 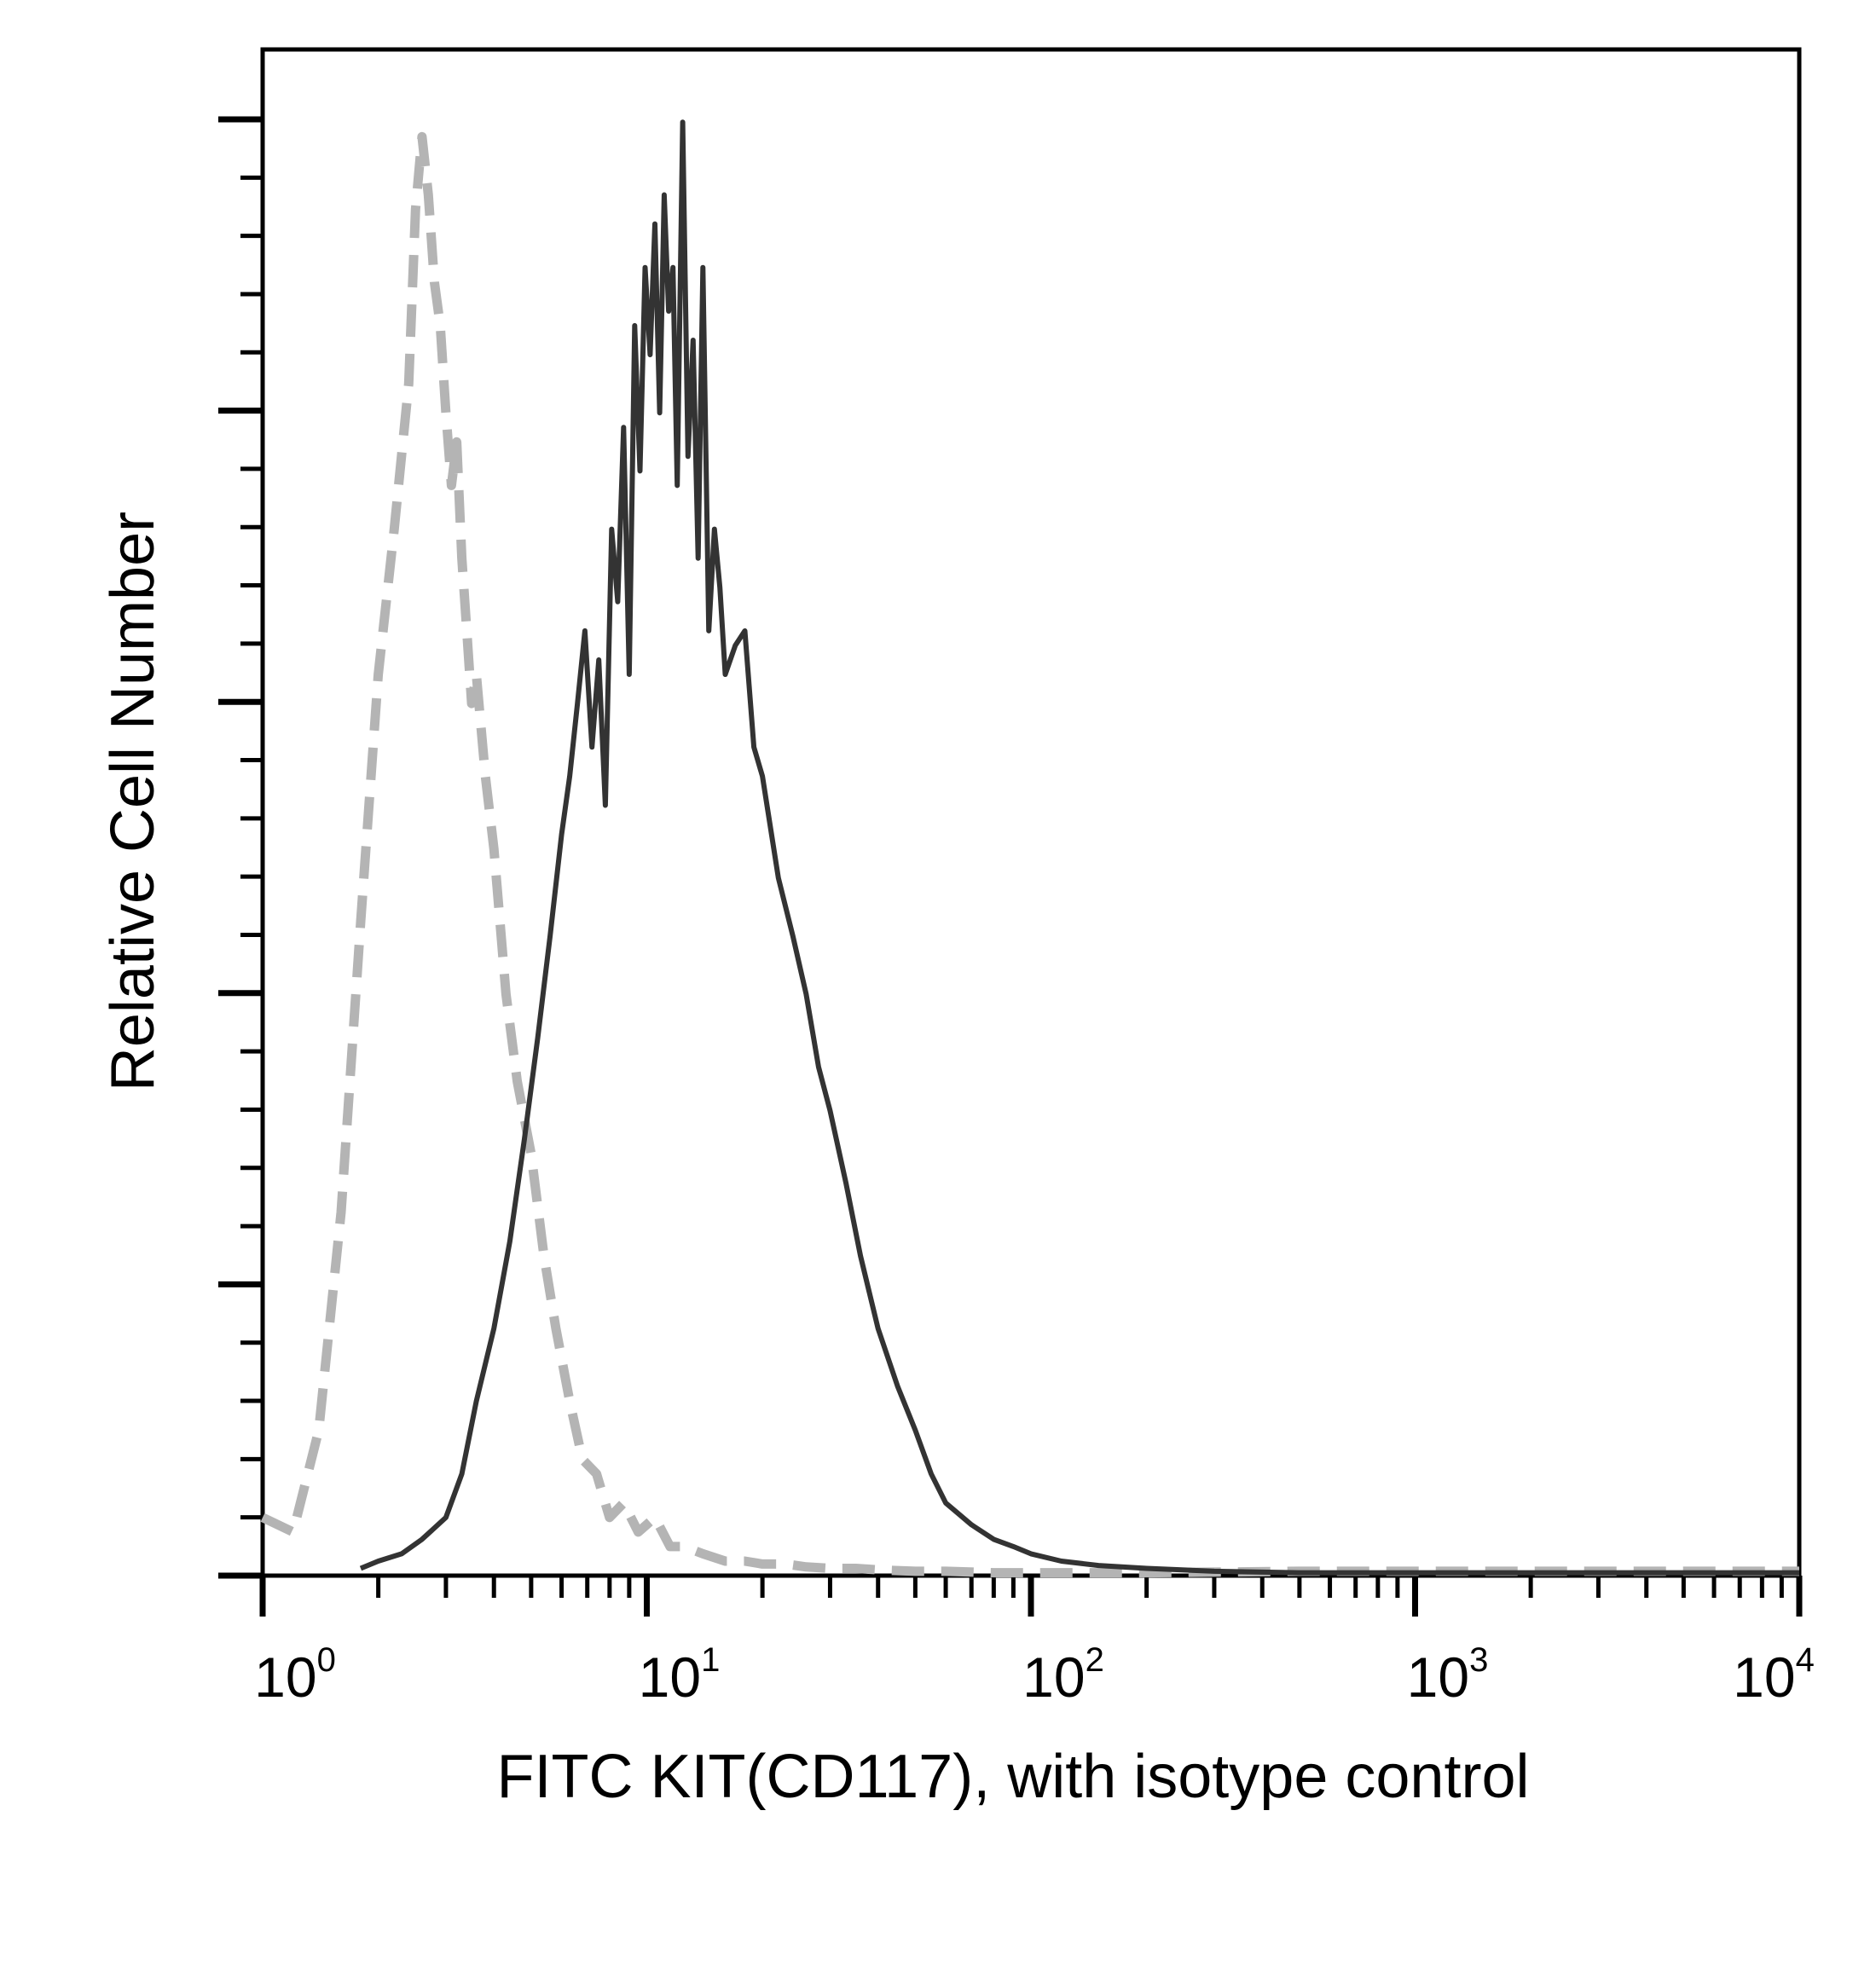 What do you see at coordinates (1063, 1675) in the screenshot?
I see `x-tick-label: 10²` at bounding box center [1063, 1675].